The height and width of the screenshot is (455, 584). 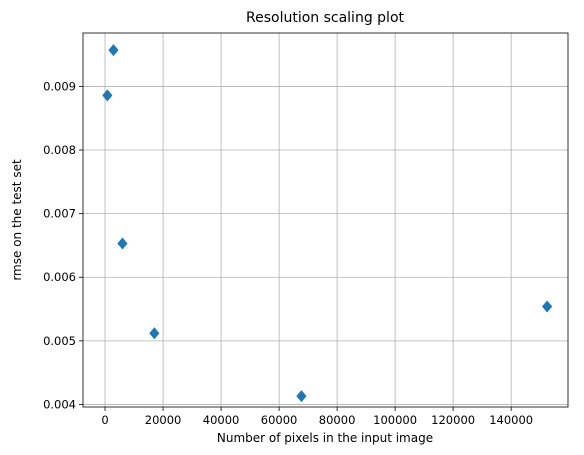 I want to click on x-tick-label: 120000, so click(x=453, y=420).